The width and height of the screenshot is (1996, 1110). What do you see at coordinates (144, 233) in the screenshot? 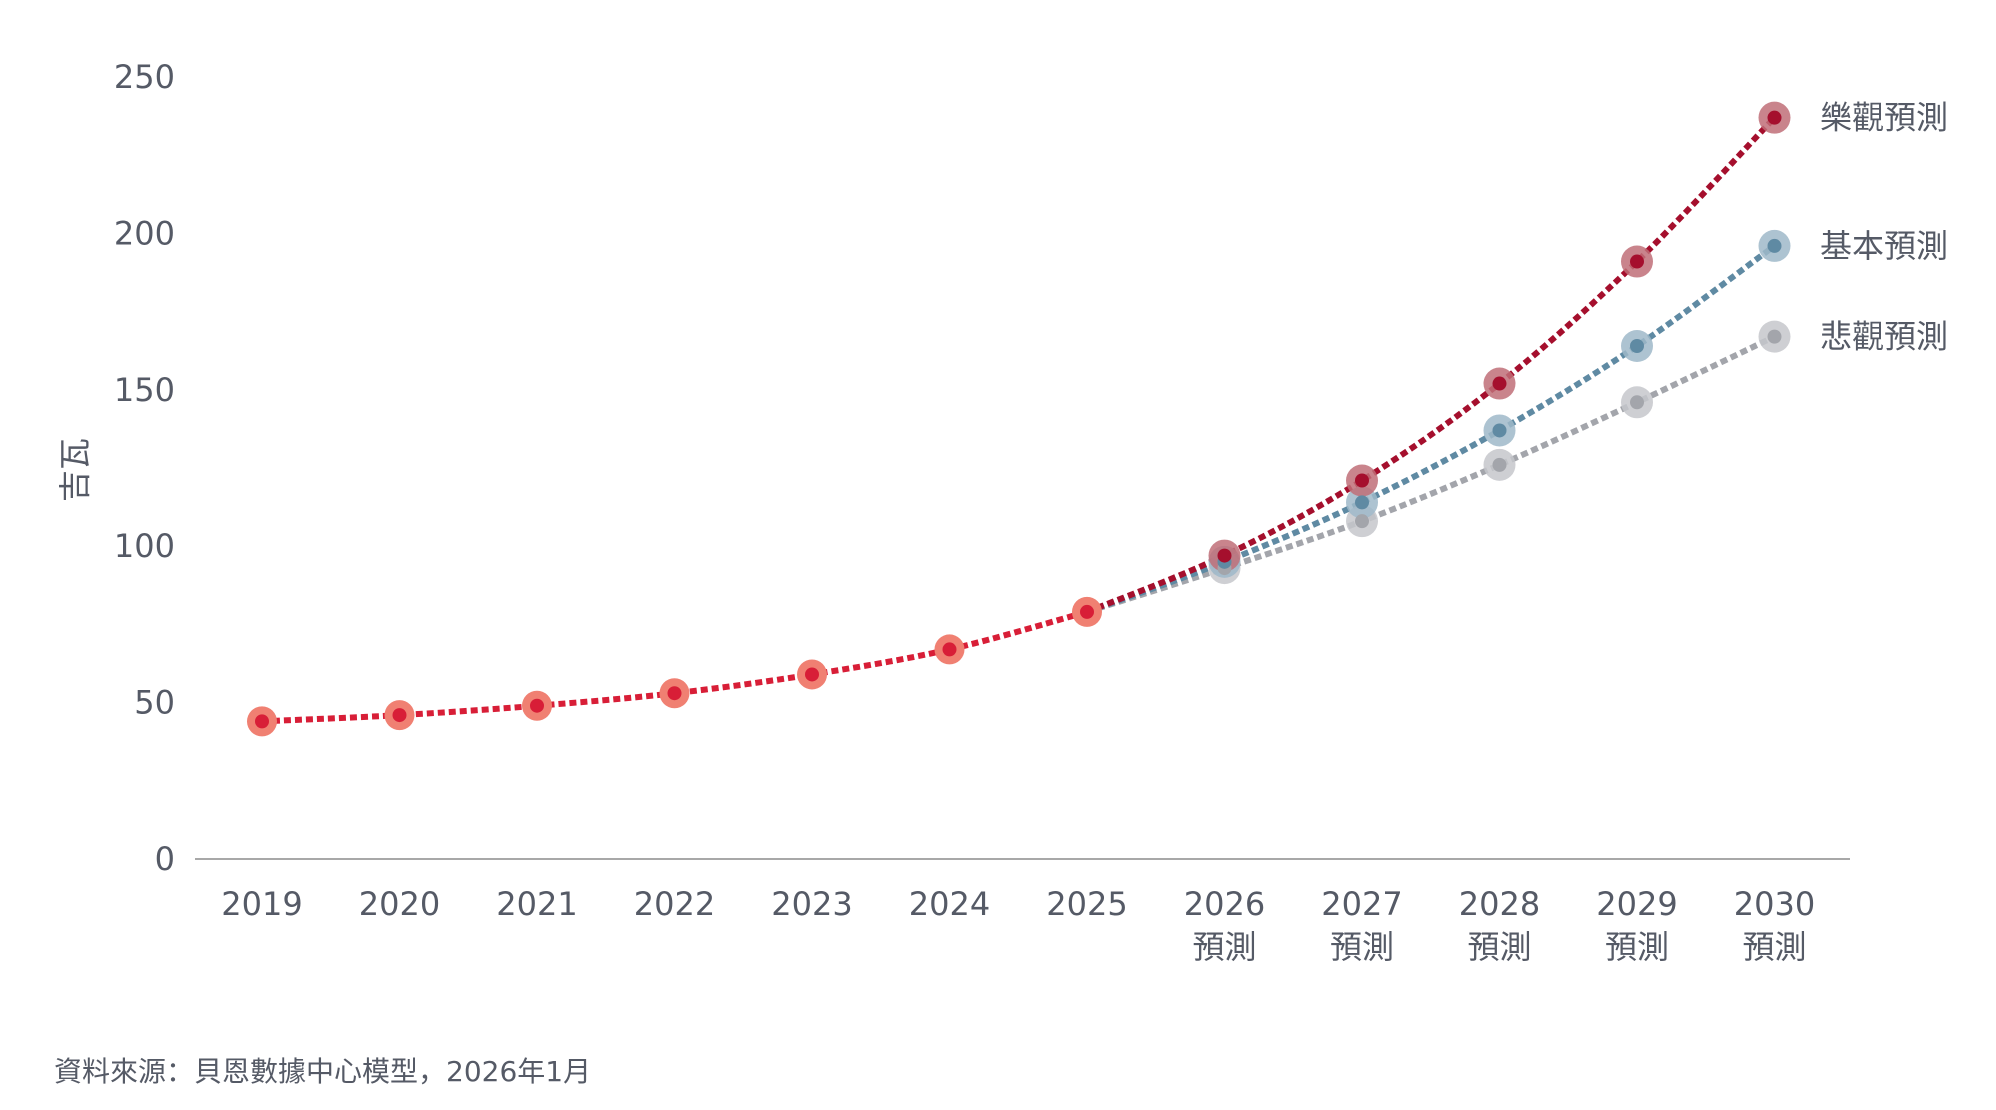
I see `y-tick-label: 200` at bounding box center [144, 233].